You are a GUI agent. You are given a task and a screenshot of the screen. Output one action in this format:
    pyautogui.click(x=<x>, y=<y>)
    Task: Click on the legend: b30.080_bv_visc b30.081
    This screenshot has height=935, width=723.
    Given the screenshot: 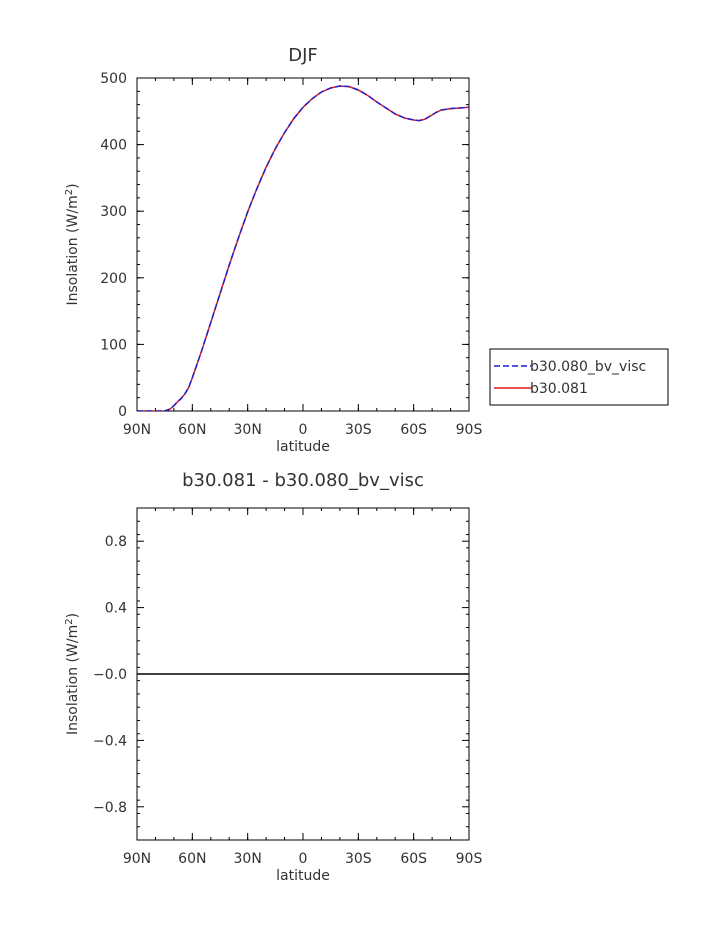 What is the action you would take?
    pyautogui.click(x=579, y=377)
    